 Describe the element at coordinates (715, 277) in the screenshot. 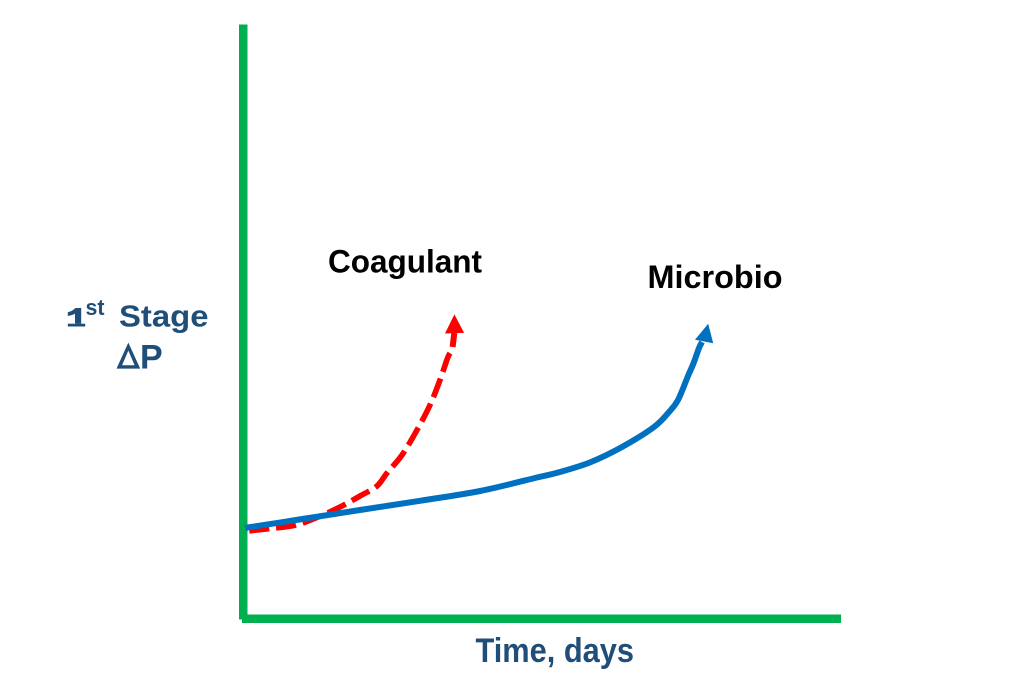

I see `svg-text: Microbio` at that location.